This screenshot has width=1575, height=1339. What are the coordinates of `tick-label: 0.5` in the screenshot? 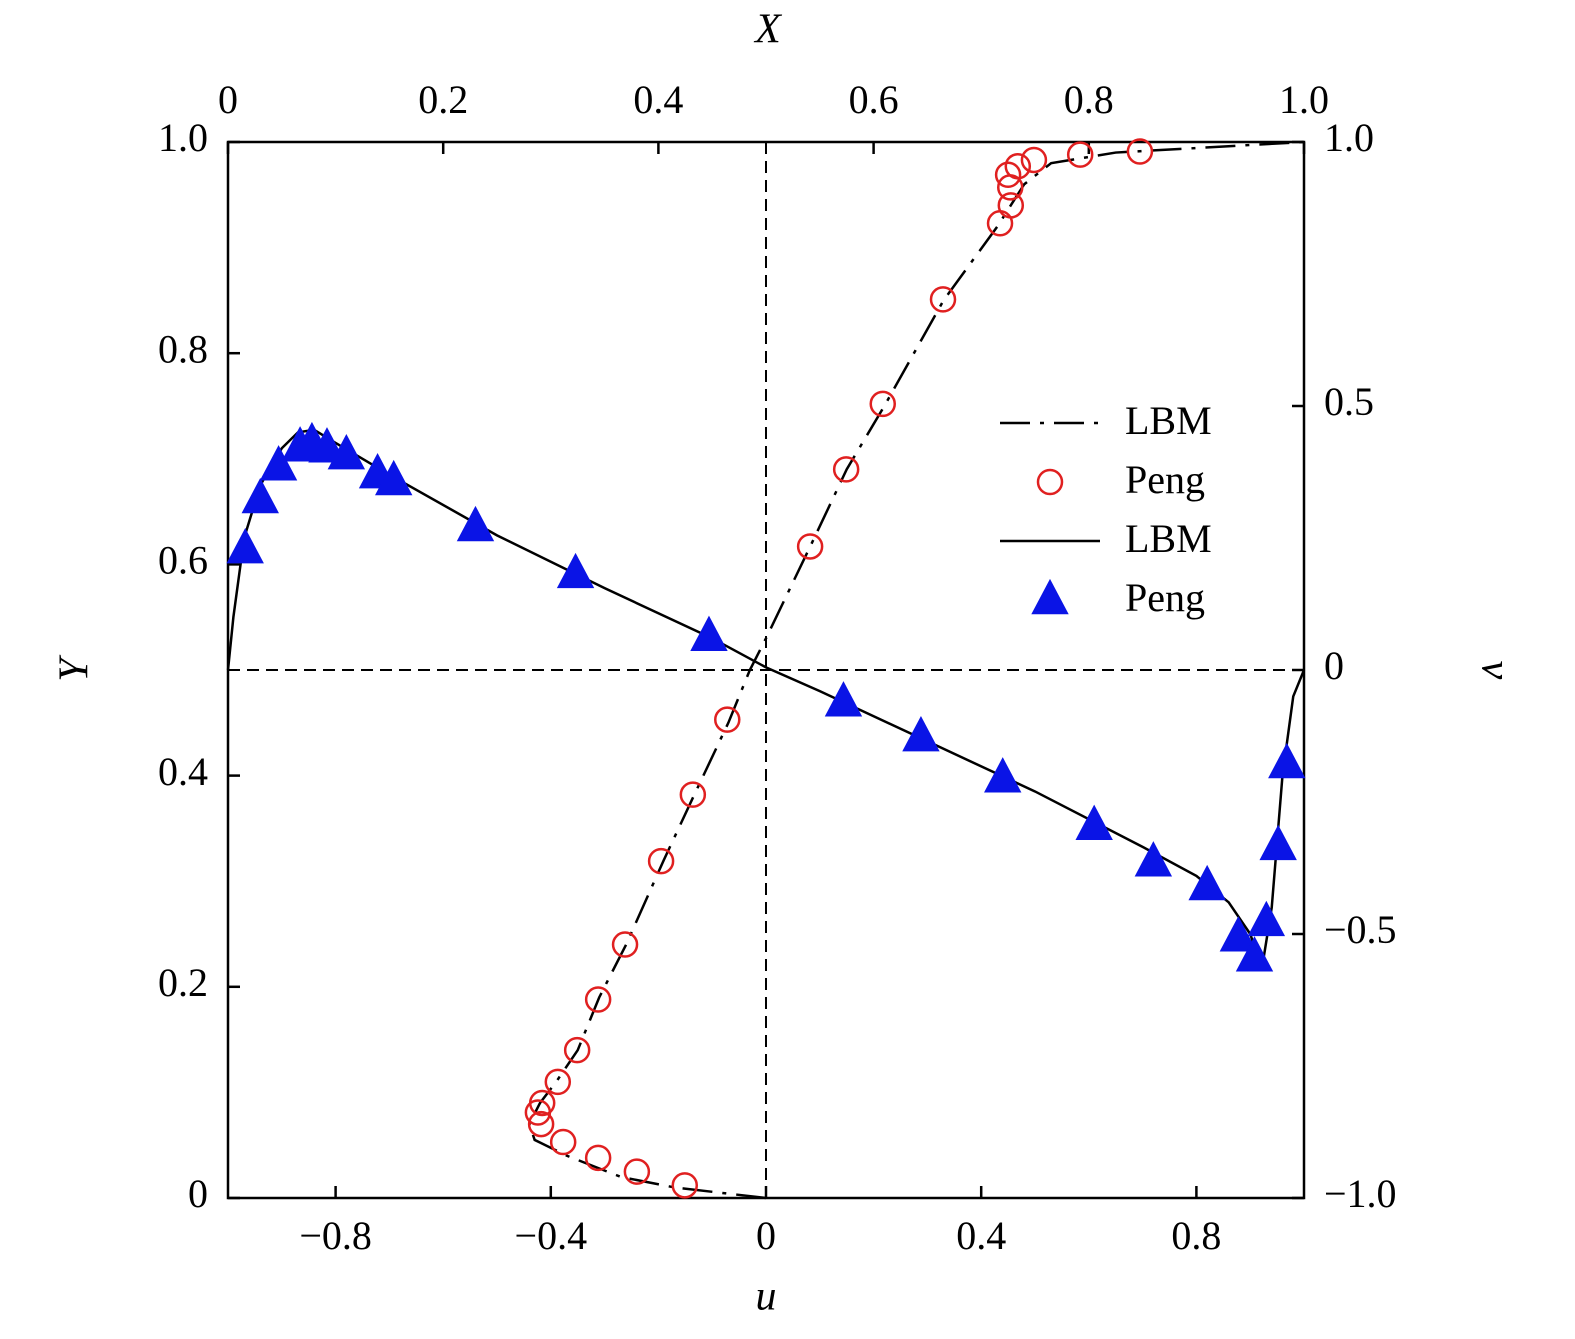 It's located at (1349, 401).